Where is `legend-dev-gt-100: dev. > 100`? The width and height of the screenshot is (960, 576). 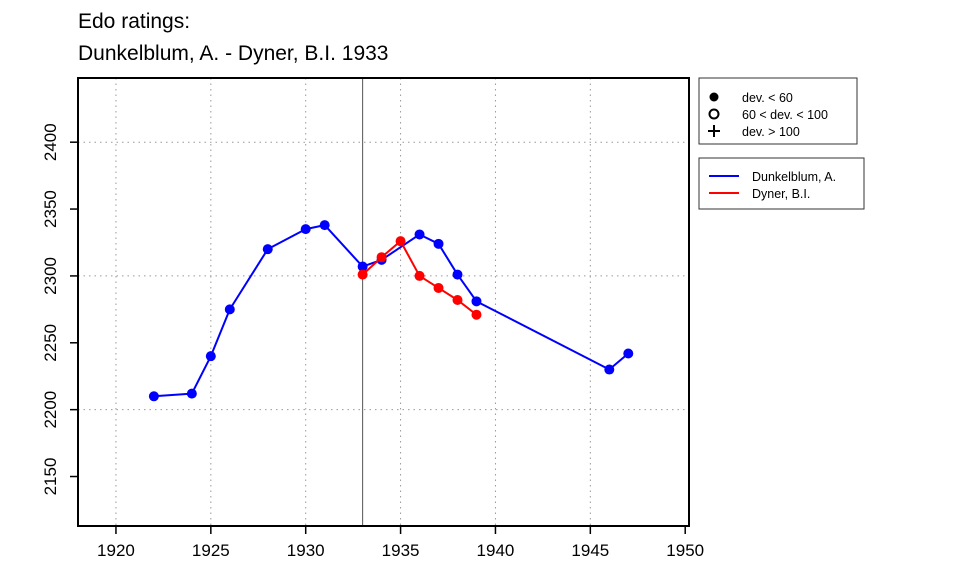 legend-dev-gt-100: dev. > 100 is located at coordinates (771, 132).